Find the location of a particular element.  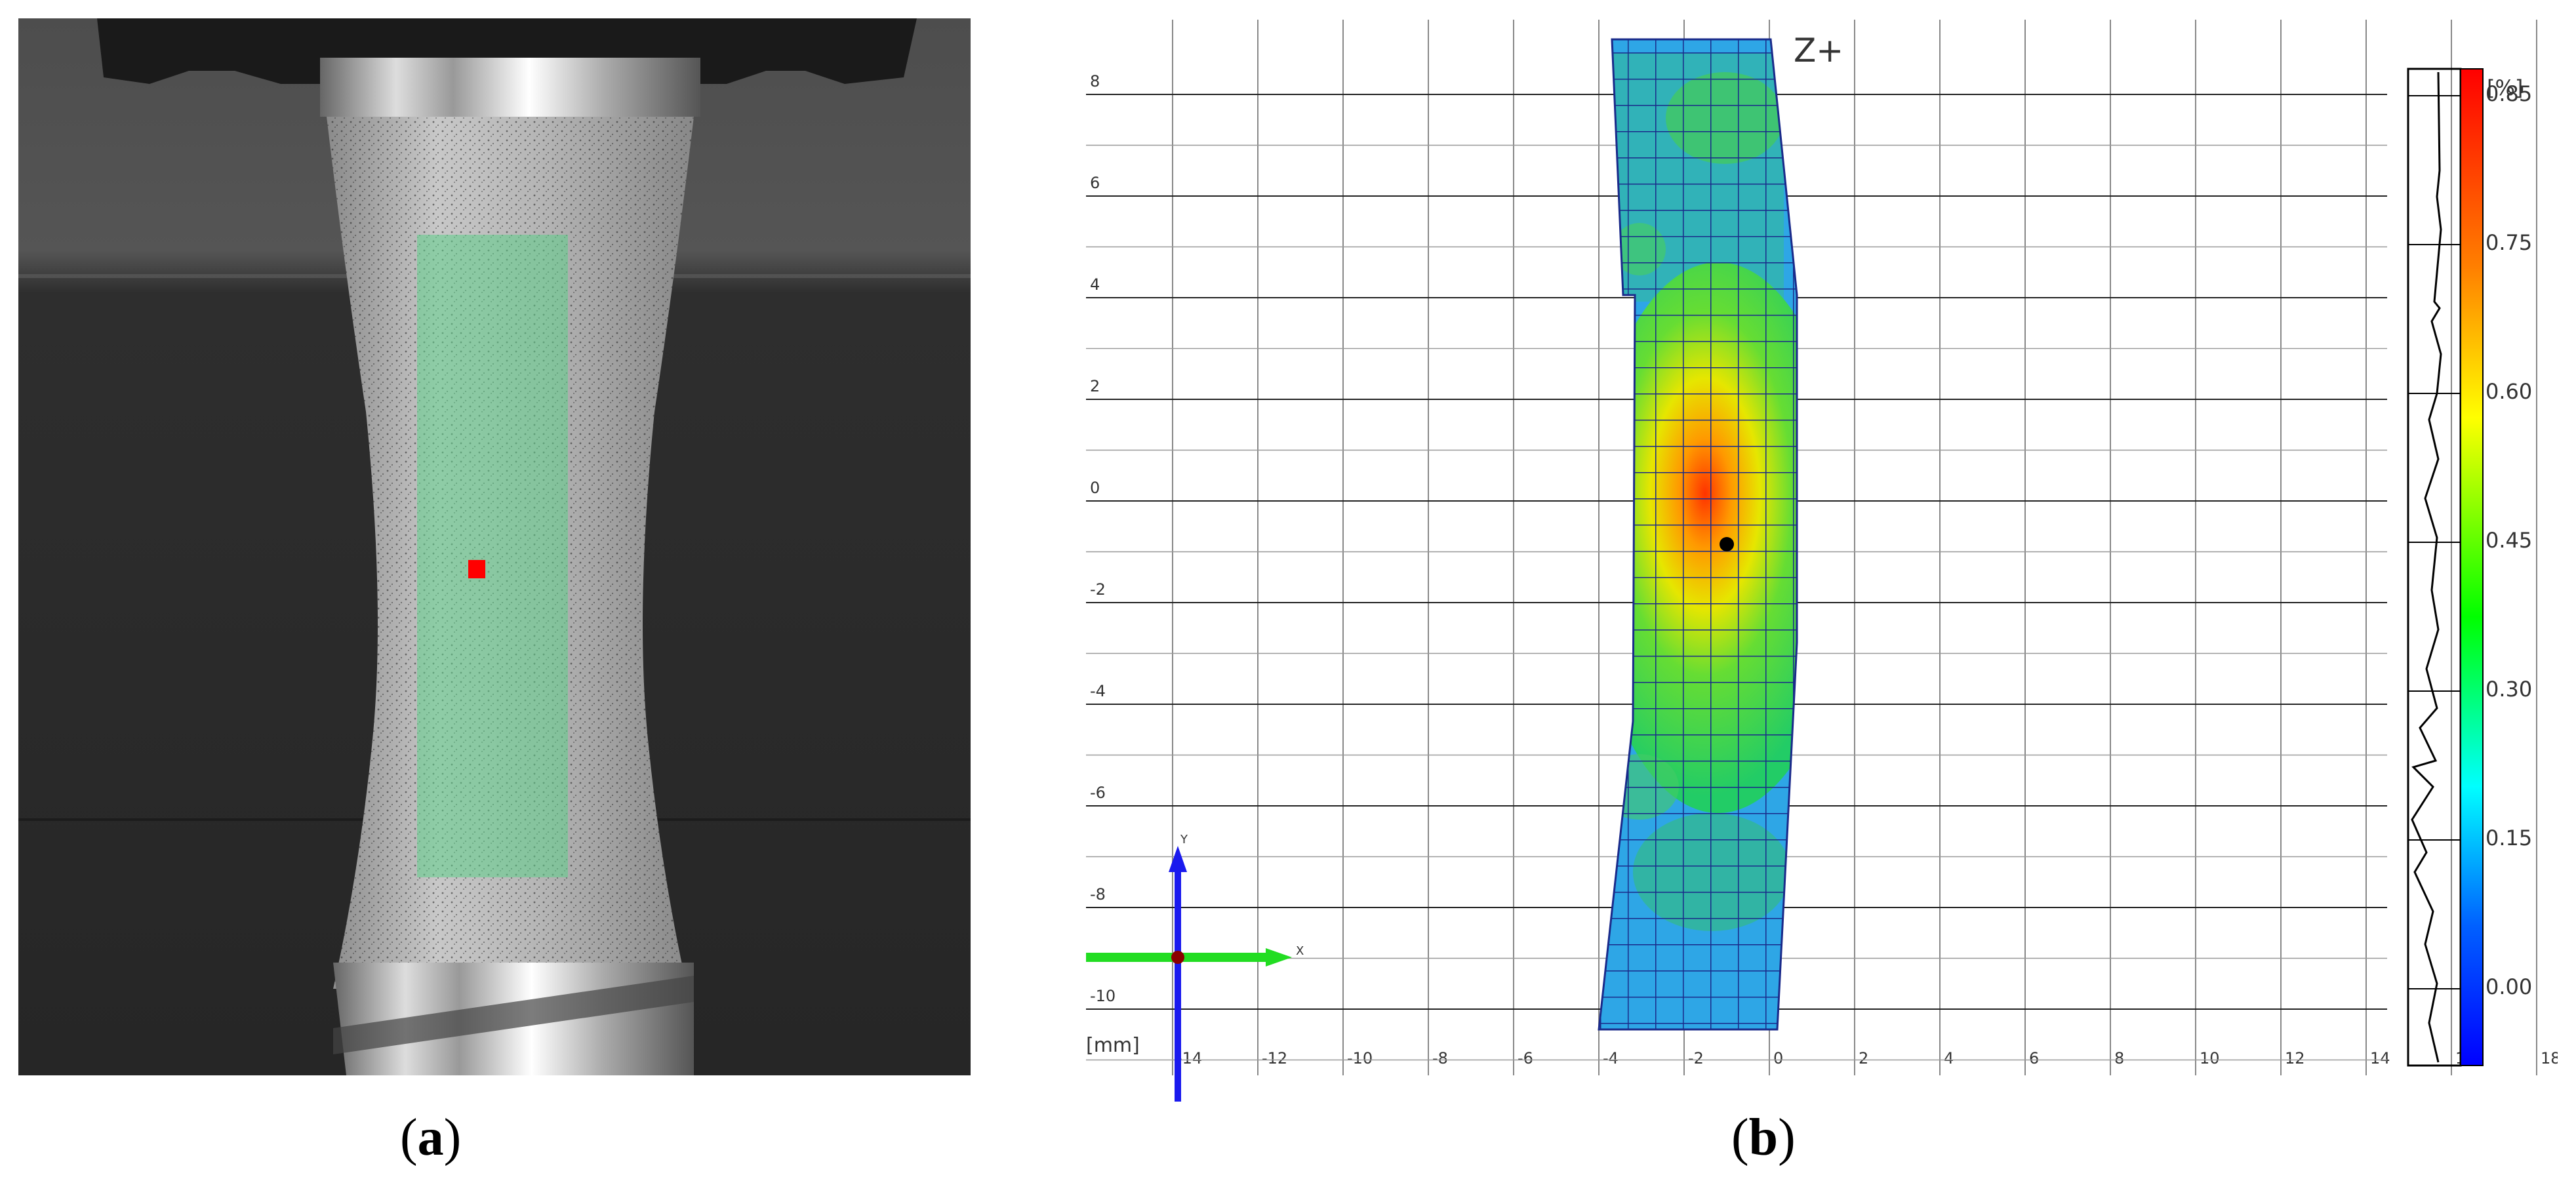

x-tick-label: 0 is located at coordinates (1778, 1058).